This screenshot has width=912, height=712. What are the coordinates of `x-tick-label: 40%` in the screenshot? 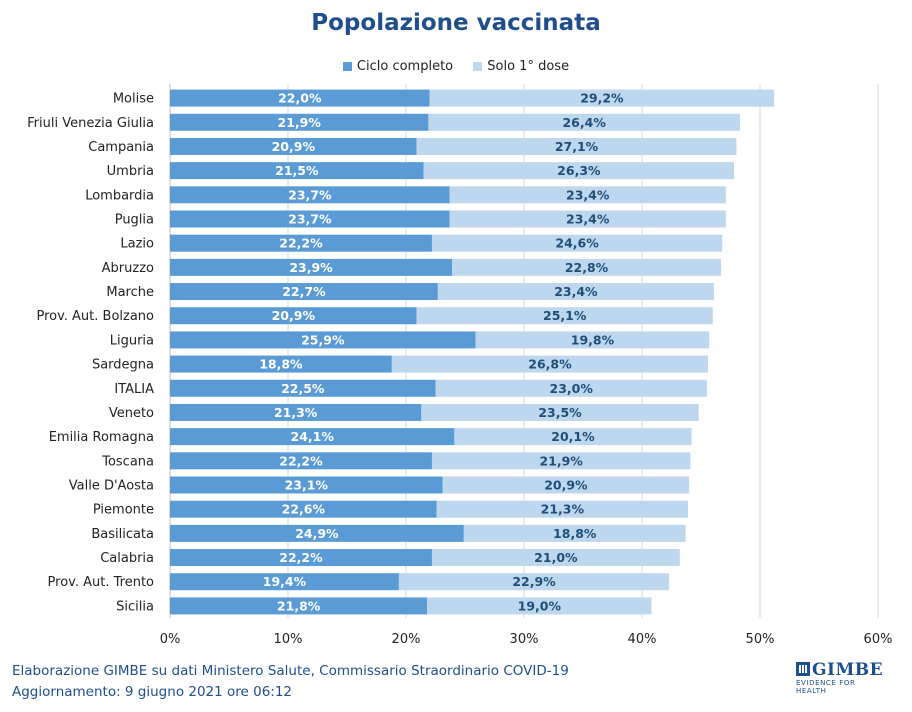 It's located at (642, 639).